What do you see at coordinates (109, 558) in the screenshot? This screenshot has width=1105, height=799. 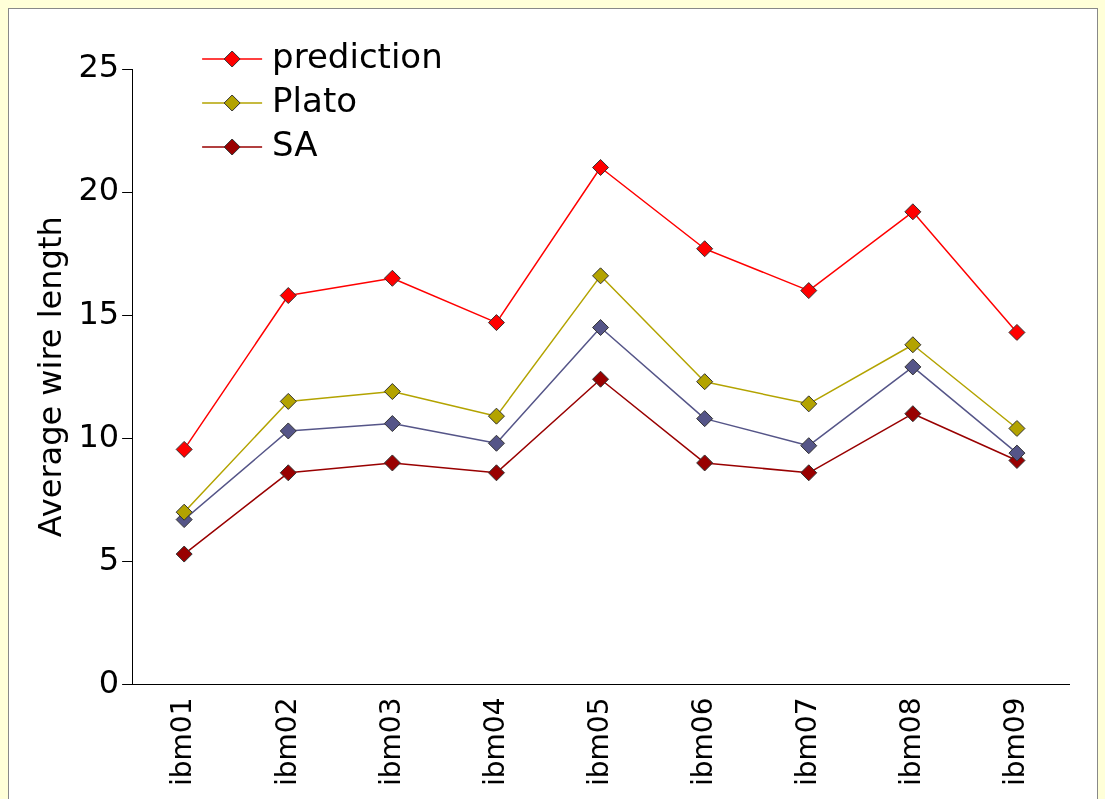 I see `y-tick-label: 5` at bounding box center [109, 558].